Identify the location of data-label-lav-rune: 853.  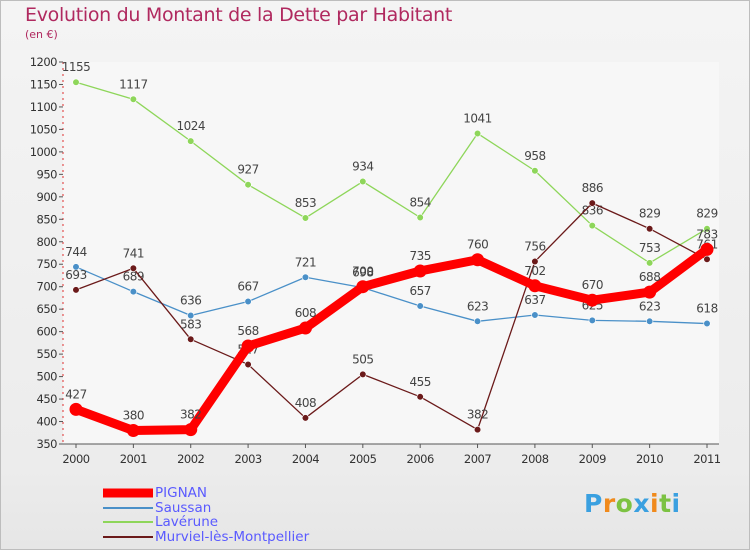
(305, 203).